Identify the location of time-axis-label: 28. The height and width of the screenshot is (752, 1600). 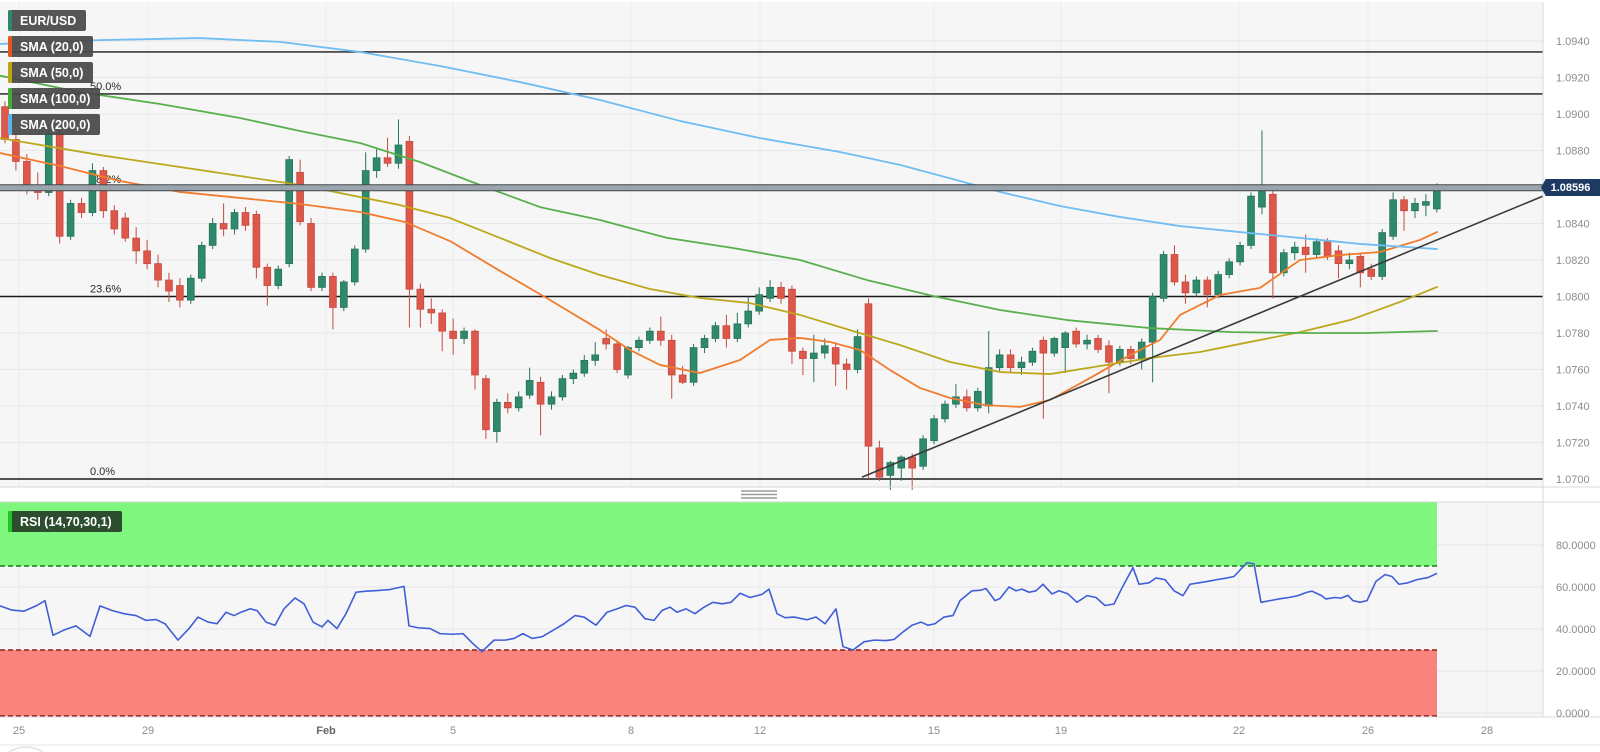
(1487, 731).